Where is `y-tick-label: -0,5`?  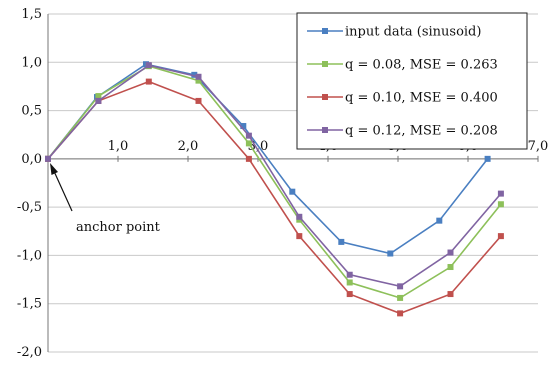 y-tick-label: -0,5 is located at coordinates (29, 207).